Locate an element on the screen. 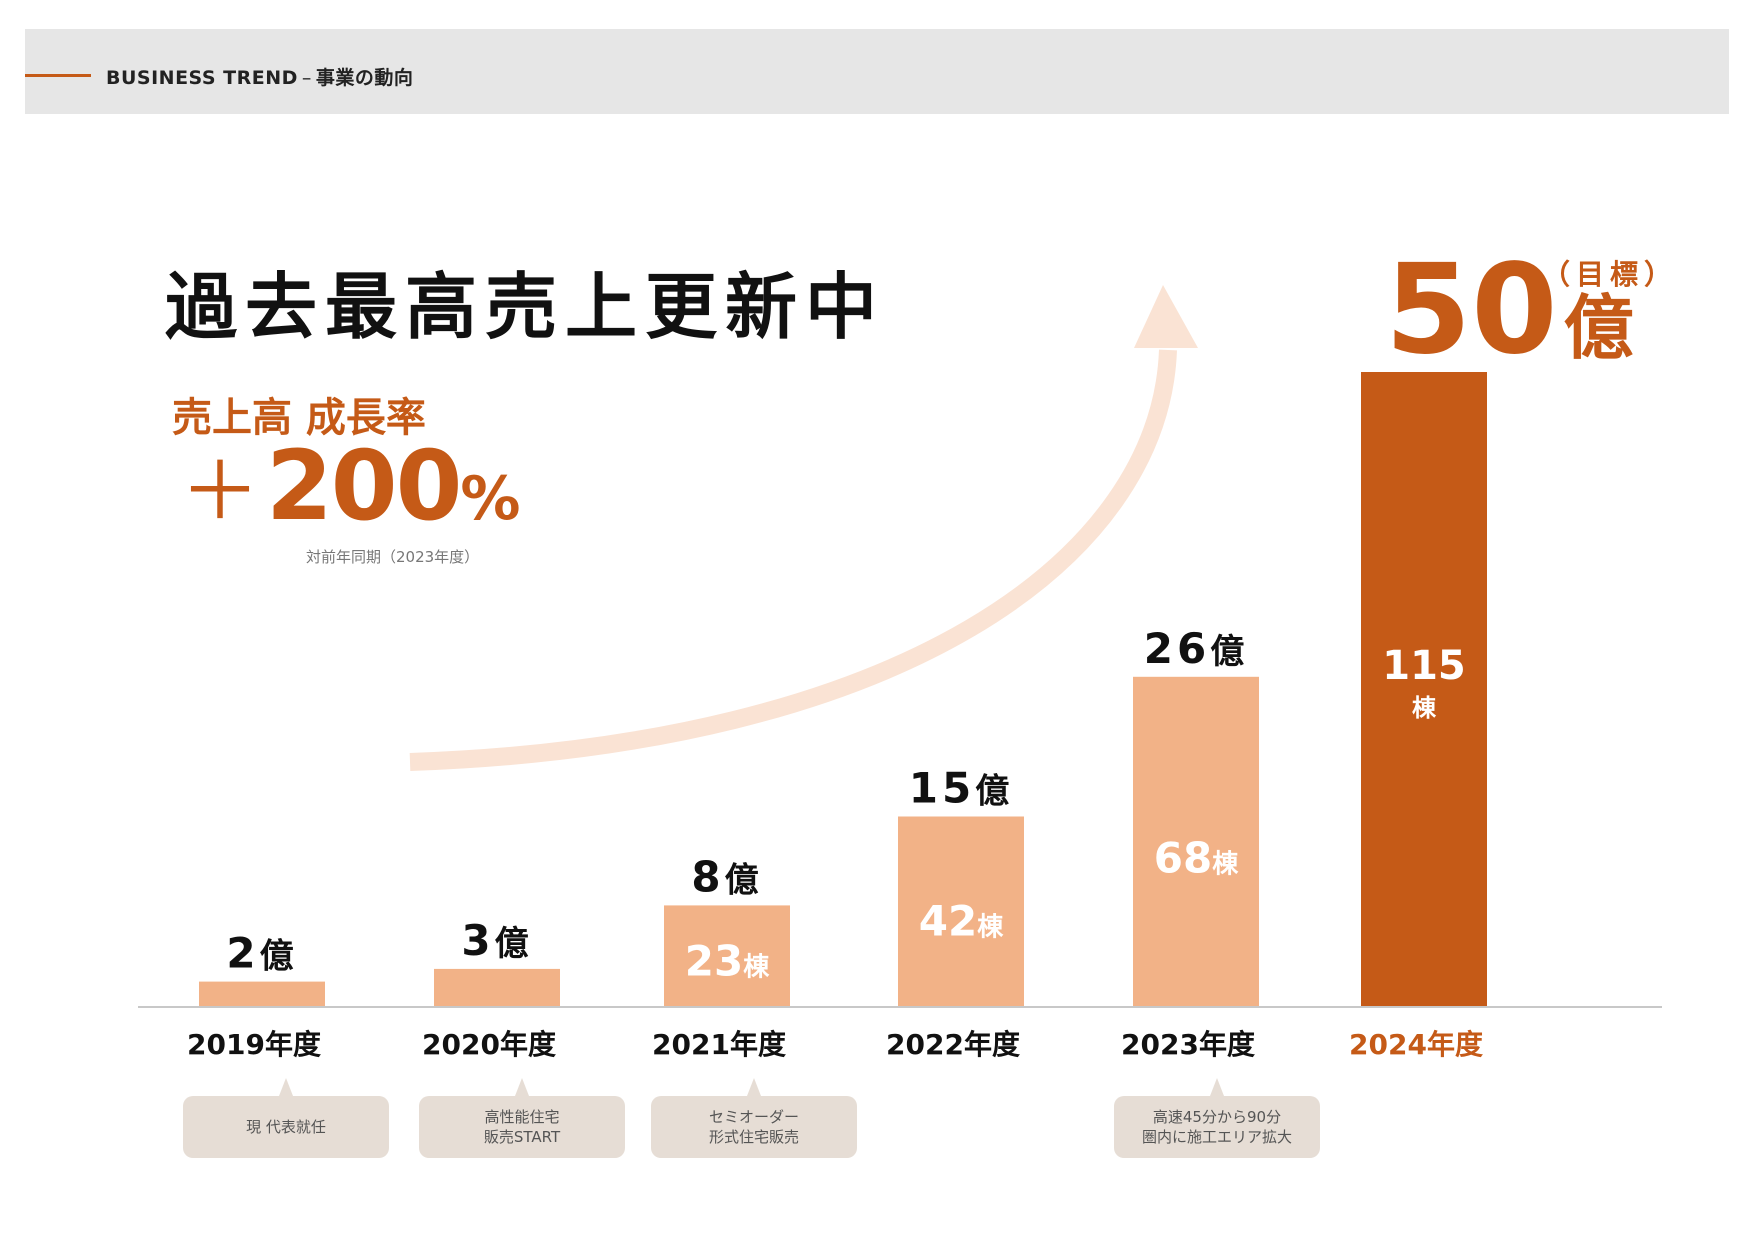 This screenshot has height=1241, width=1754. header-title: BUSINESS TREND – 事業の動向 is located at coordinates (259, 76).